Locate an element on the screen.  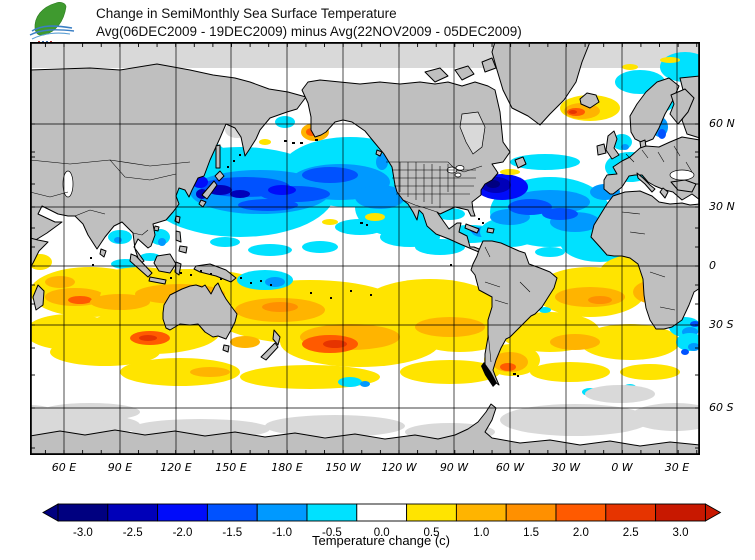
philippines-luzon is located at coordinates (178, 236).